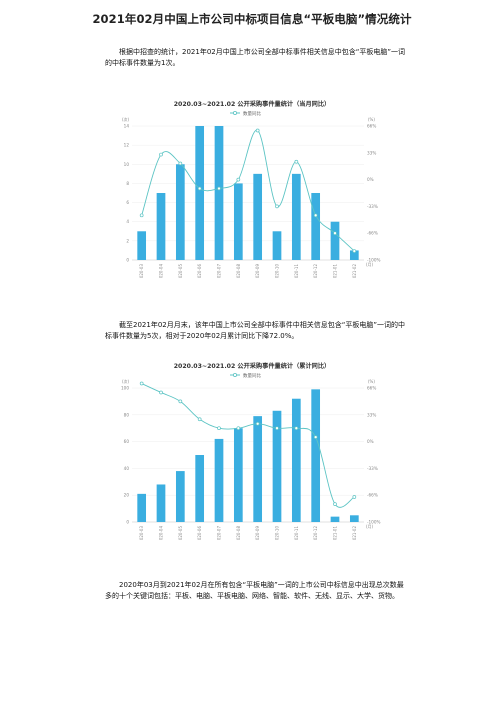 This screenshot has width=504, height=713. Describe the element at coordinates (127, 164) in the screenshot. I see `y-tick-label: 10` at that location.